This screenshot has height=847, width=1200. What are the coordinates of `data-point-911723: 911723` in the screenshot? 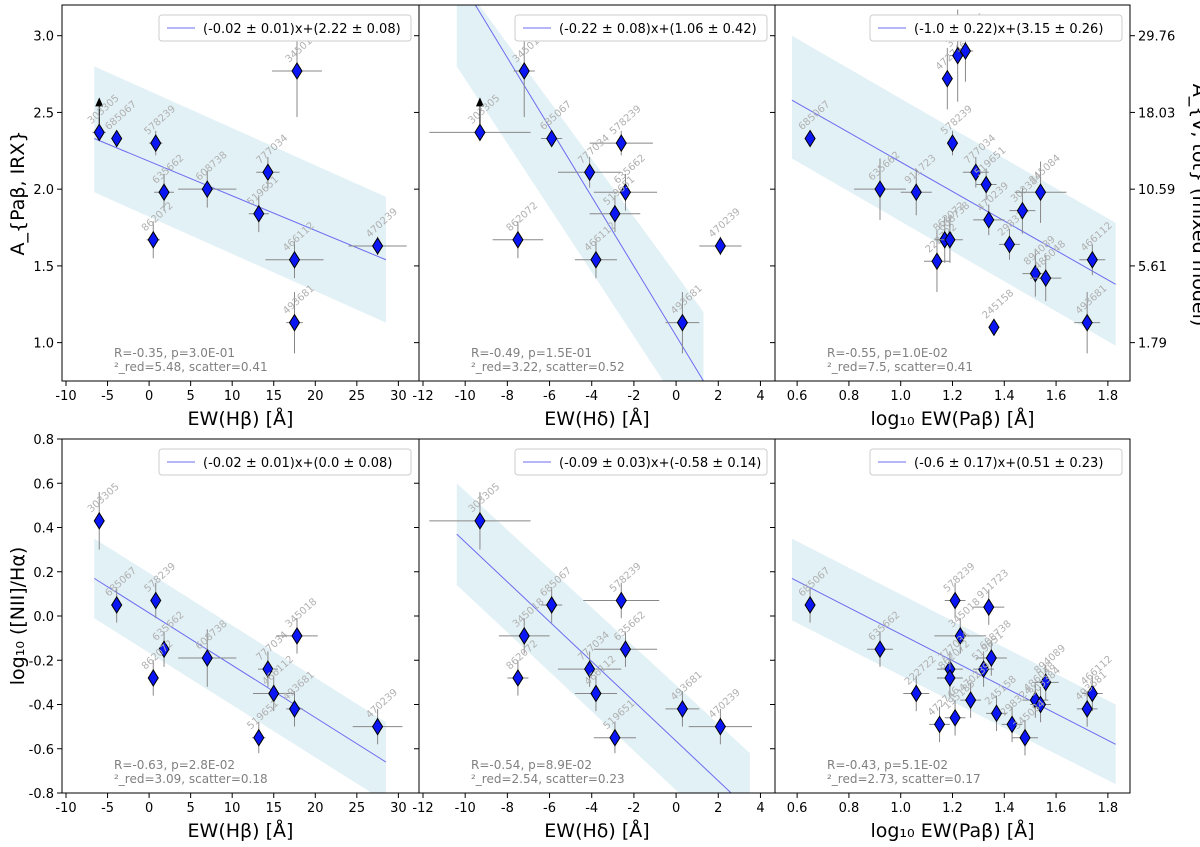 It's located at (992, 596).